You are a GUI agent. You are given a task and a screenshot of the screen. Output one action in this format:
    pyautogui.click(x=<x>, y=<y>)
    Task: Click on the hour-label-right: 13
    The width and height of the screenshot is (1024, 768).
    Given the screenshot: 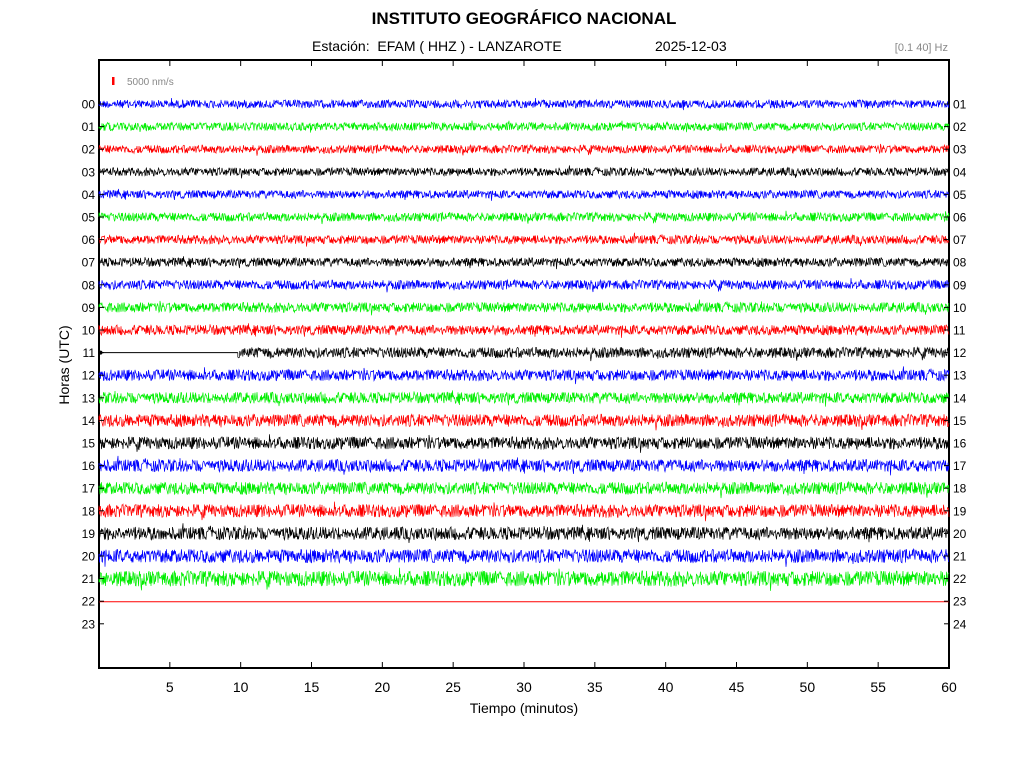 What is the action you would take?
    pyautogui.click(x=960, y=376)
    